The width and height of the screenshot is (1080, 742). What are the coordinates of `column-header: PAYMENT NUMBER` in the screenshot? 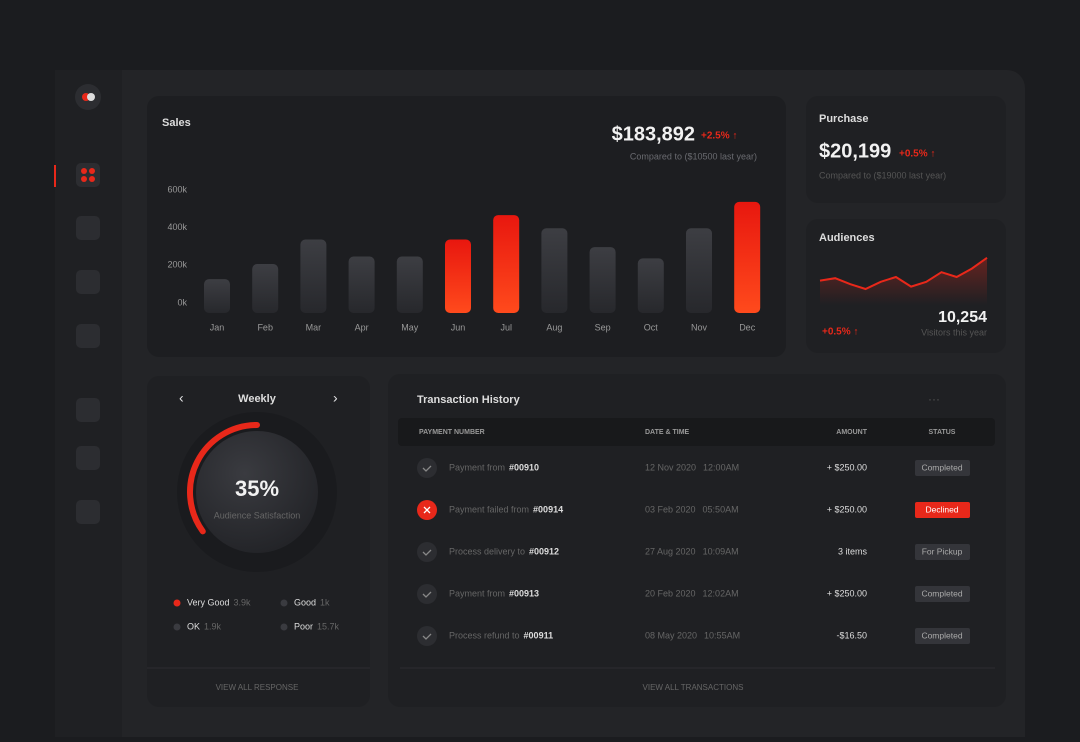 It's located at (452, 432).